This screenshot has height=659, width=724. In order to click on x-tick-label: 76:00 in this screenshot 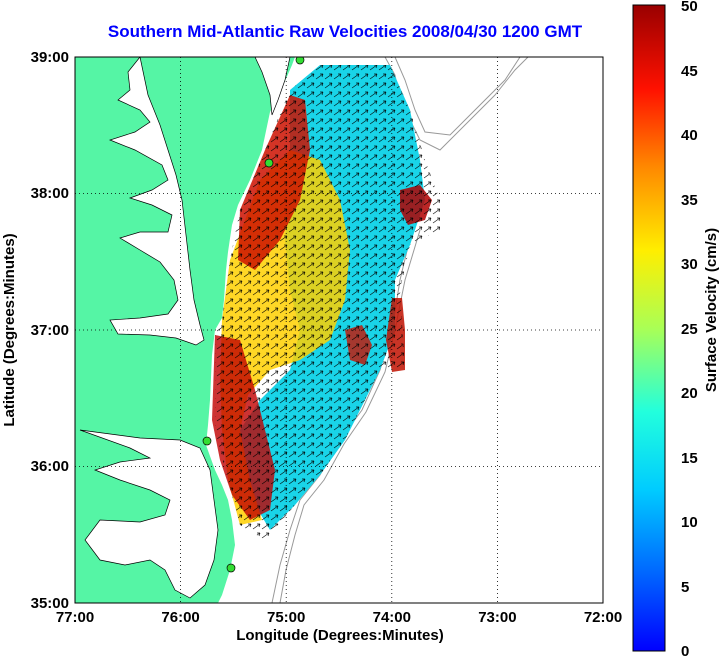, I will do `click(180, 617)`.